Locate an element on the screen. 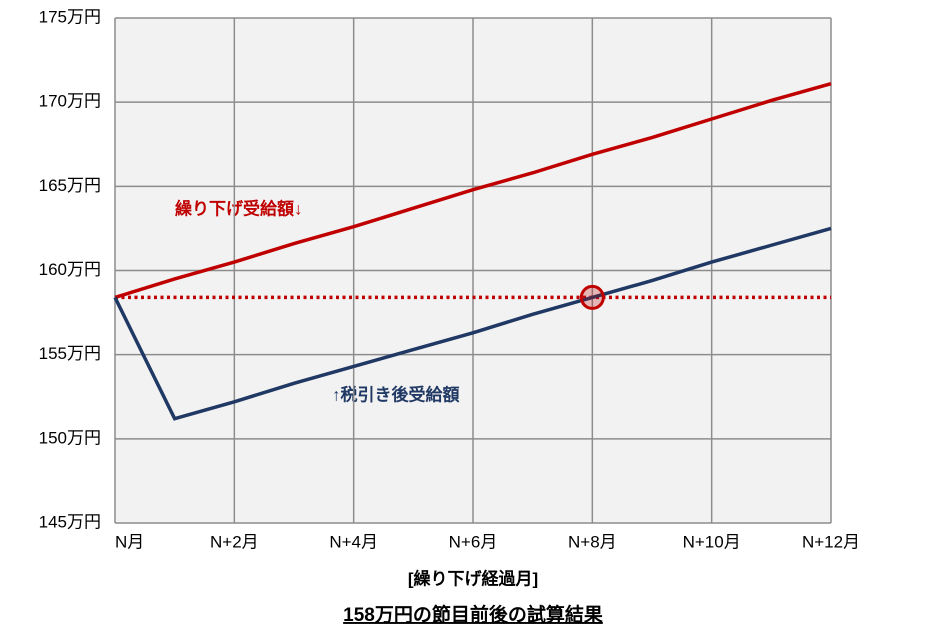  x-tick-label: N+2月 is located at coordinates (234, 541).